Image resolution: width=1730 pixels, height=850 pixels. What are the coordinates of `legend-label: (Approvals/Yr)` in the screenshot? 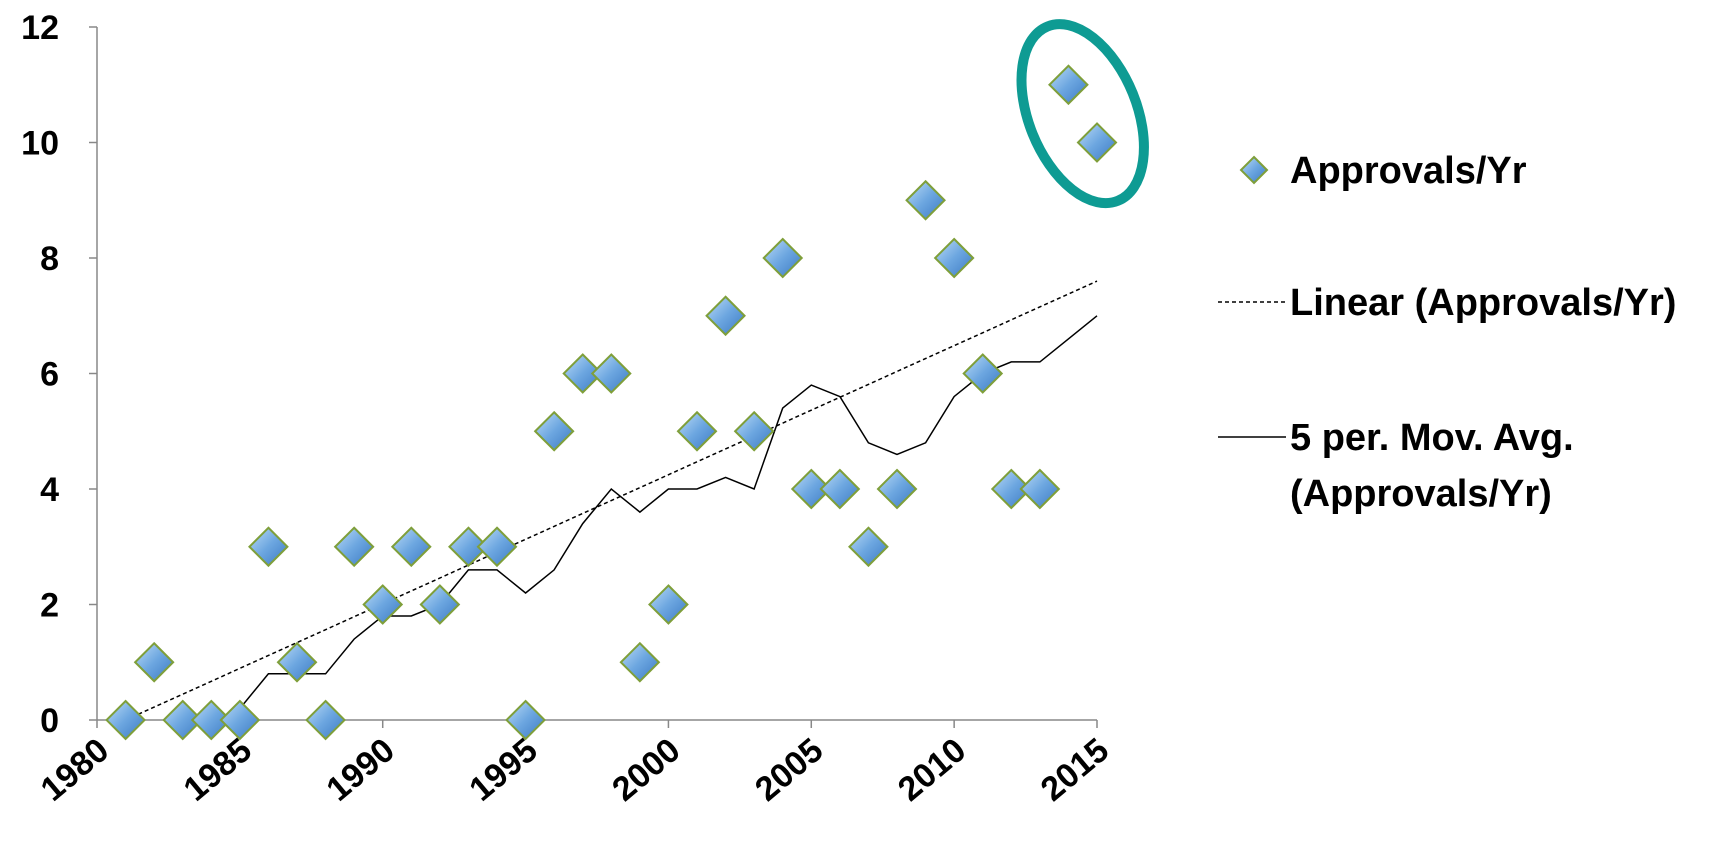 It's located at (1421, 494).